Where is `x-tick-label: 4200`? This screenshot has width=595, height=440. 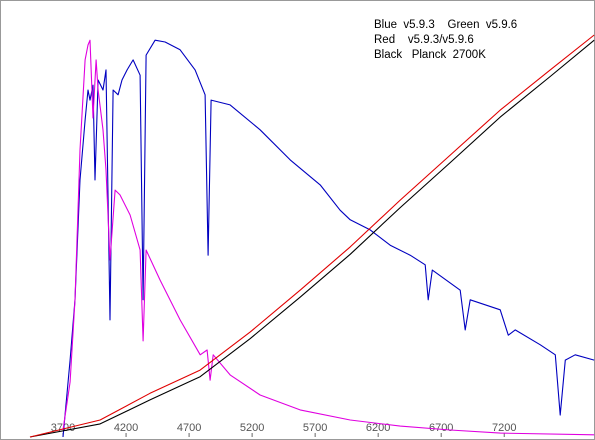
x-tick-label: 4200 is located at coordinates (126, 428).